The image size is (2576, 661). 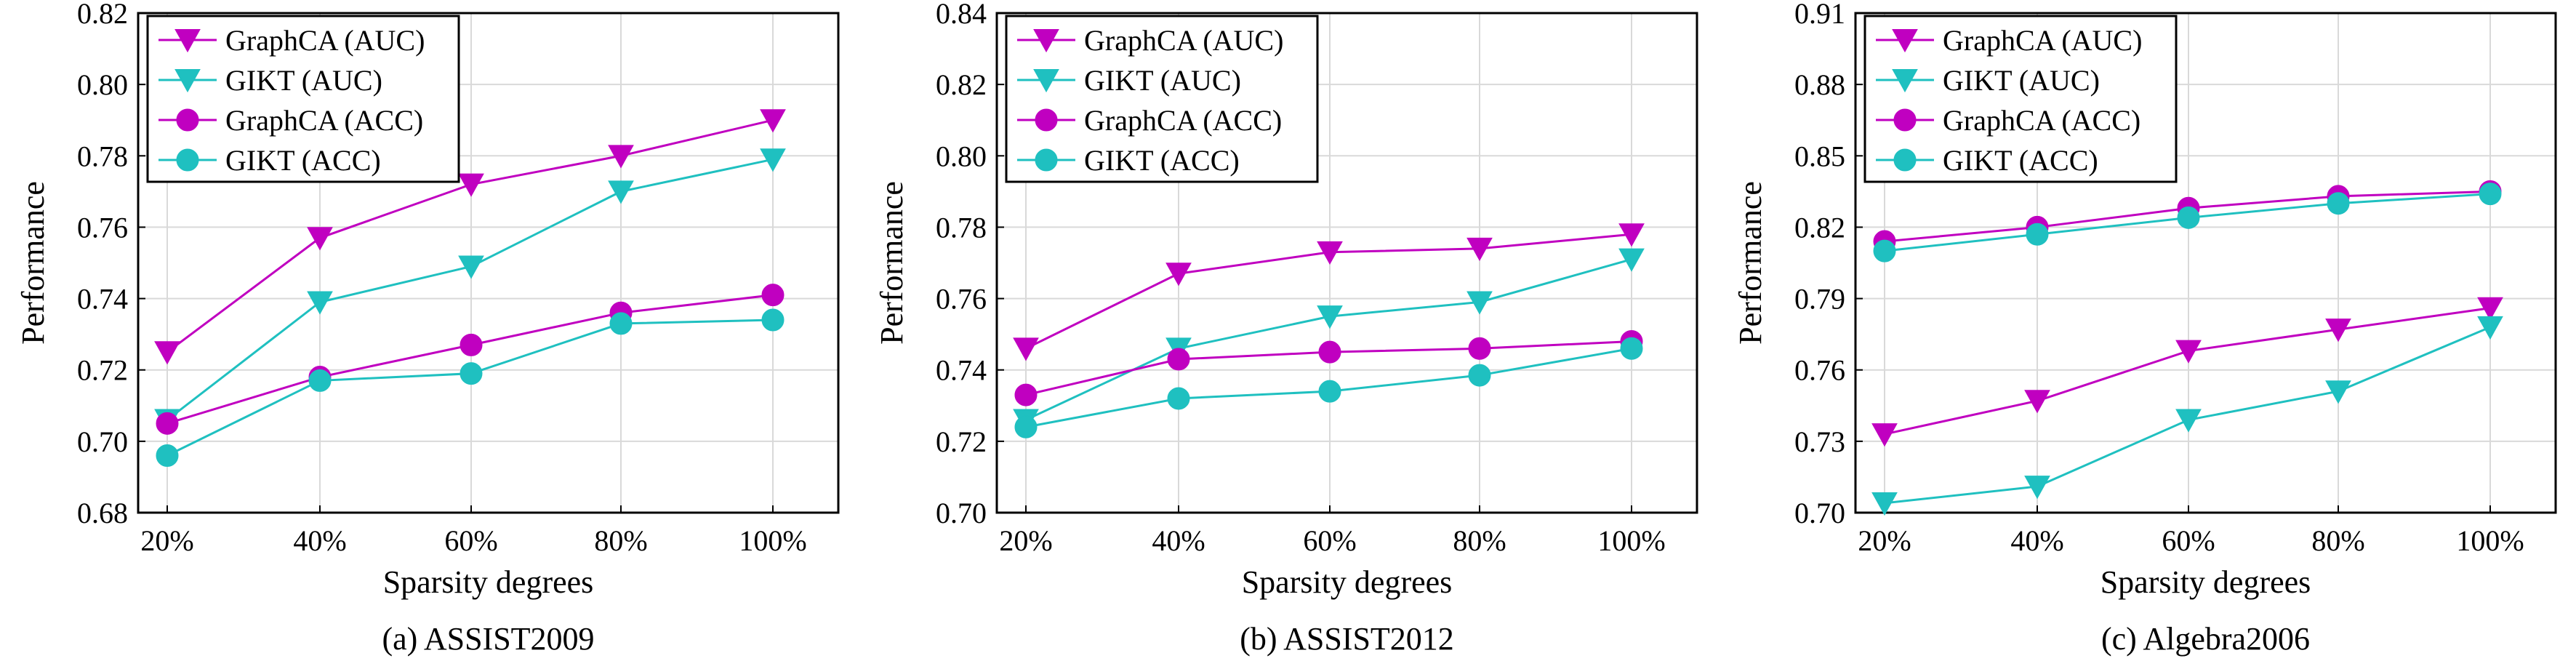 What do you see at coordinates (470, 359) in the screenshot?
I see `series-line` at bounding box center [470, 359].